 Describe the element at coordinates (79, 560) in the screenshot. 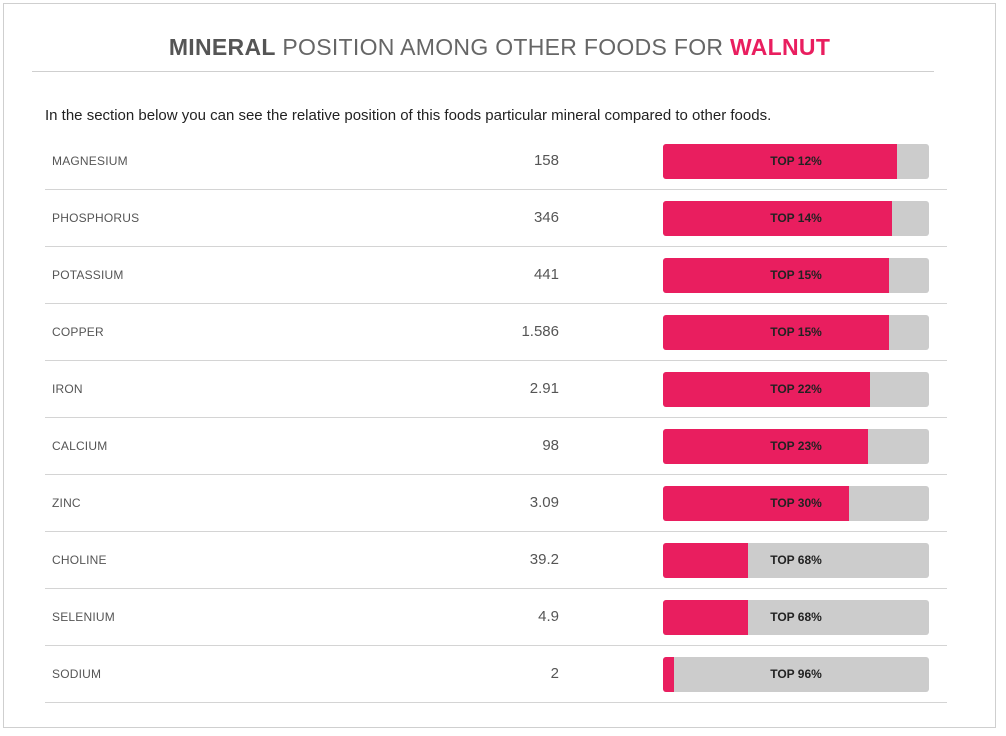

I see `mineral-name: CHOLINE` at that location.